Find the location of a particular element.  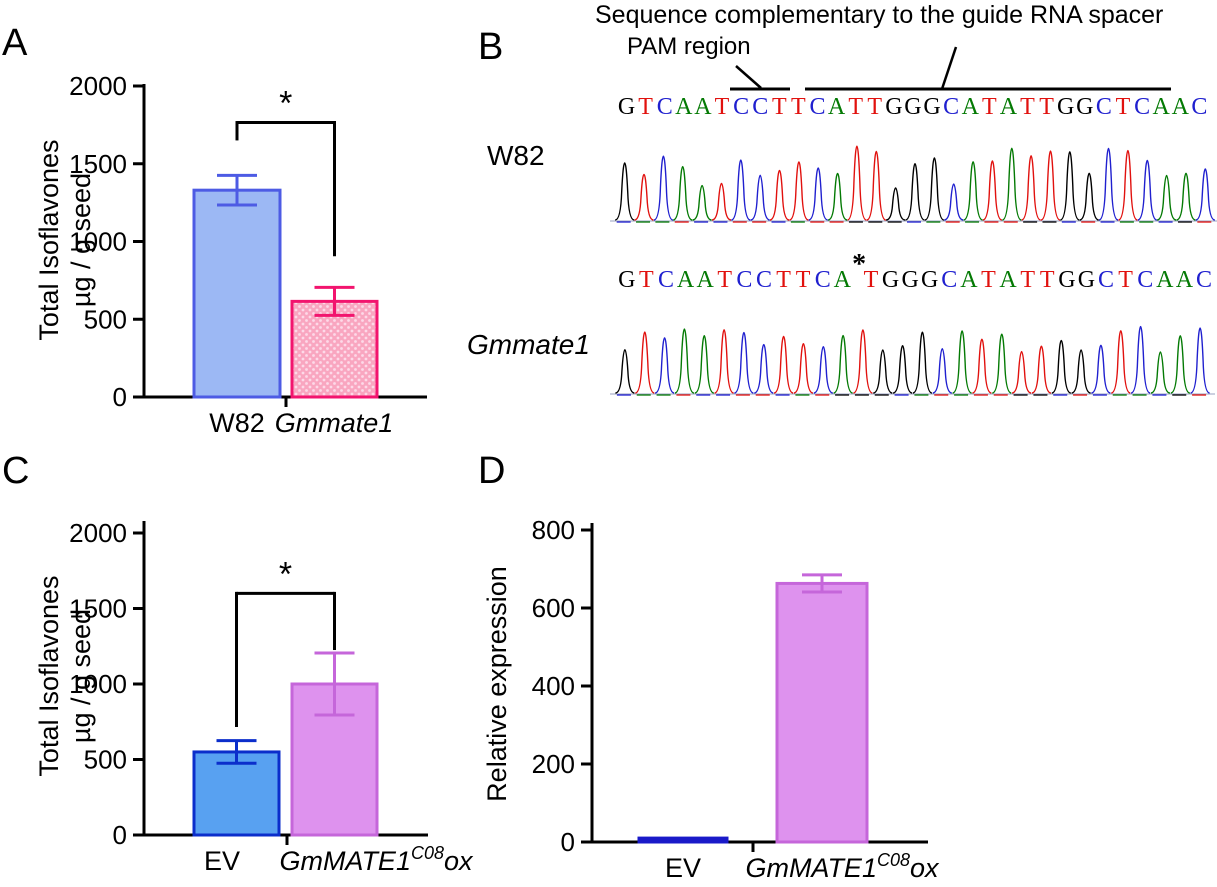

x-category-label: W82 is located at coordinates (237, 423).